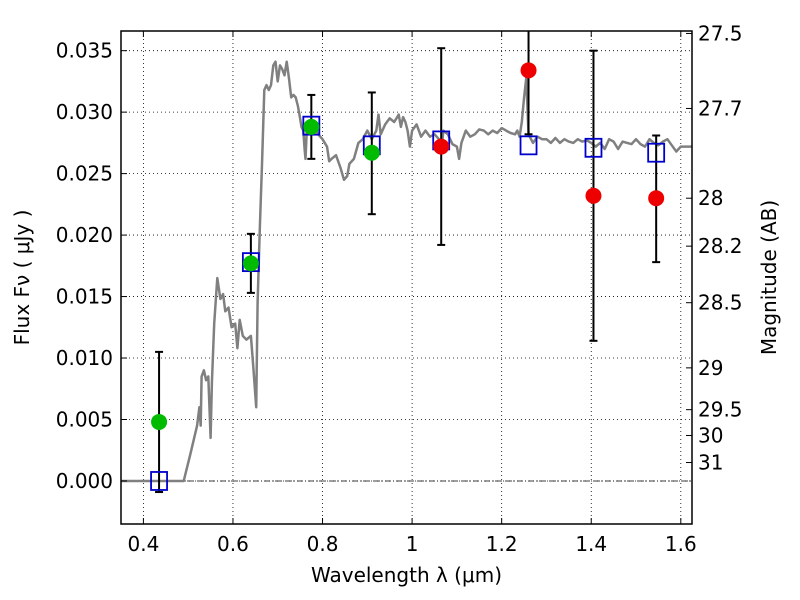 The width and height of the screenshot is (800, 600). What do you see at coordinates (84, 419) in the screenshot?
I see `y-tick-label: 0.005` at bounding box center [84, 419].